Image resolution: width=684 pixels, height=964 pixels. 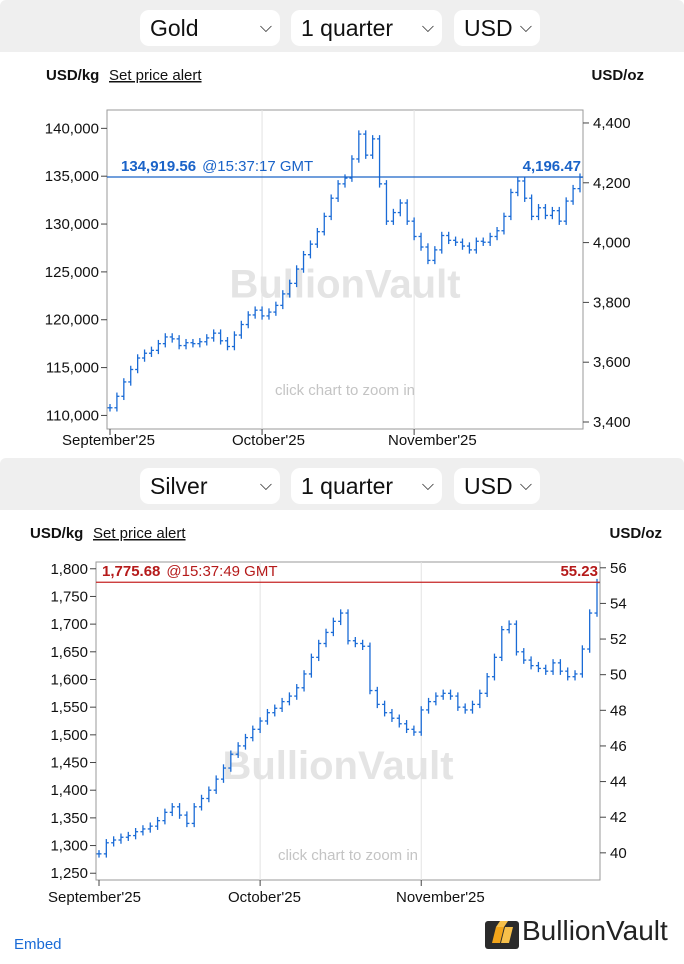 What do you see at coordinates (347, 486) in the screenshot?
I see `period-select-value: 1 quarter` at bounding box center [347, 486].